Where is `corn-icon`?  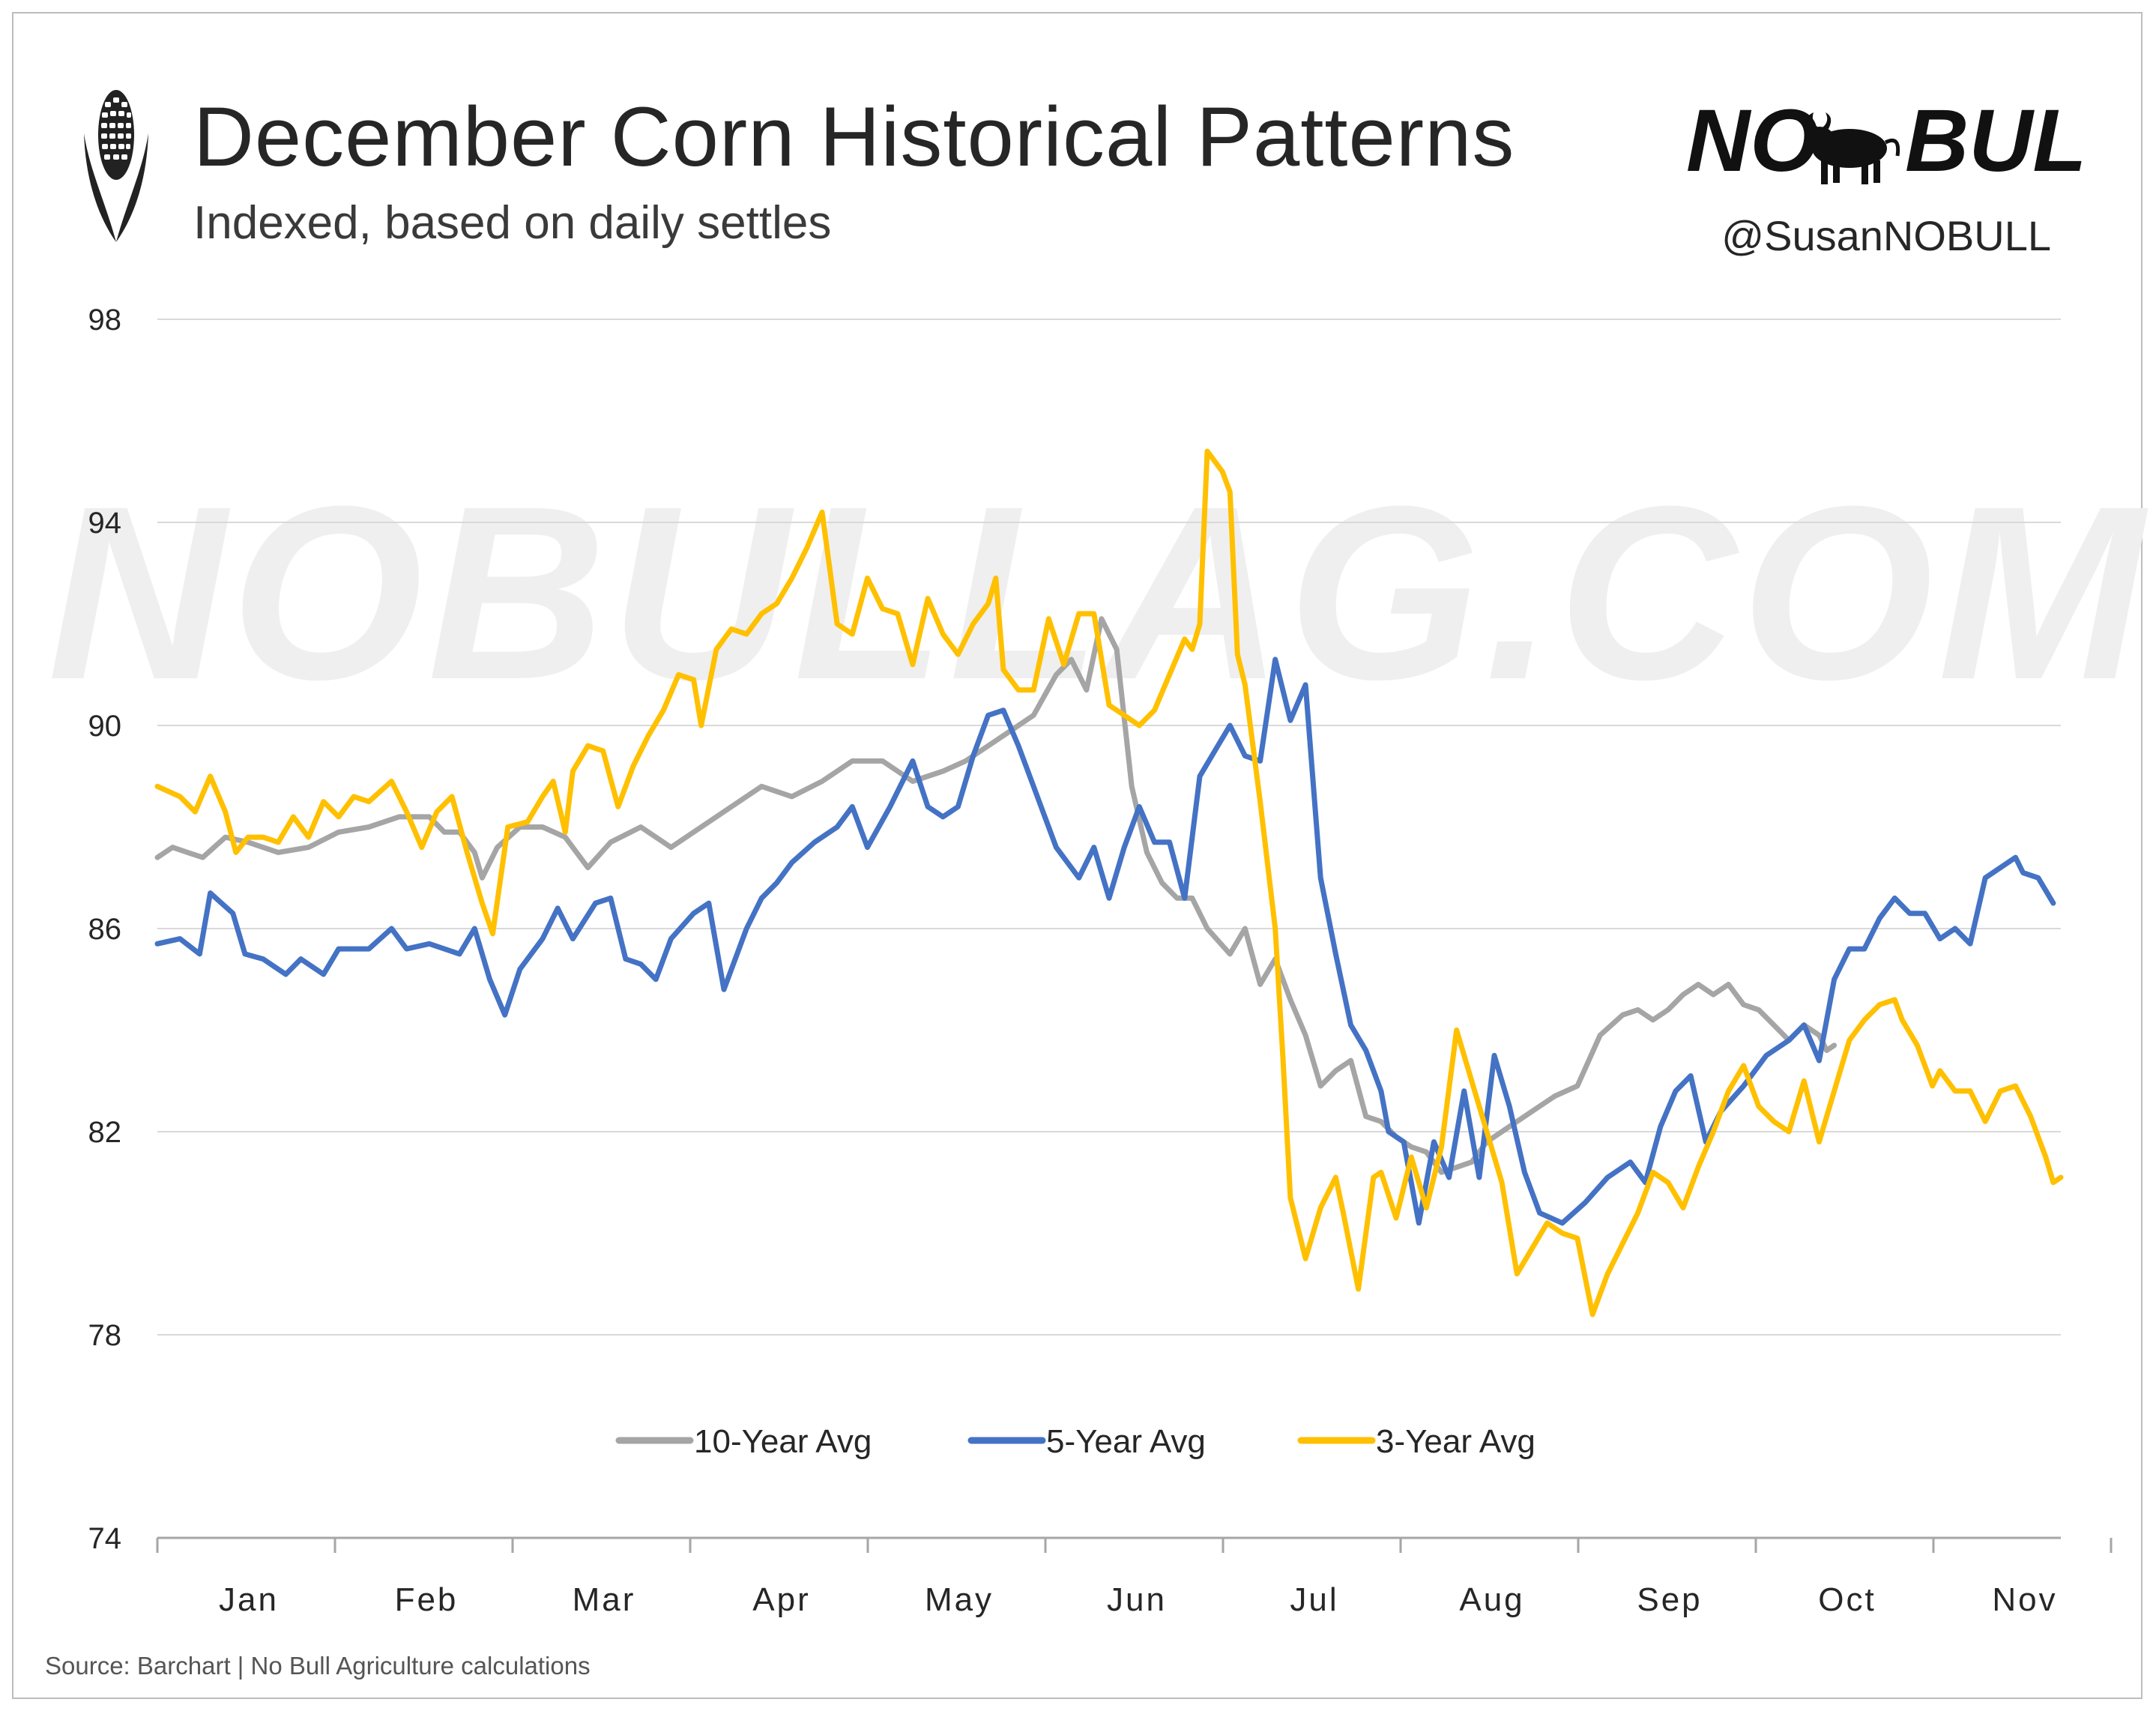 corn-icon is located at coordinates (116, 166).